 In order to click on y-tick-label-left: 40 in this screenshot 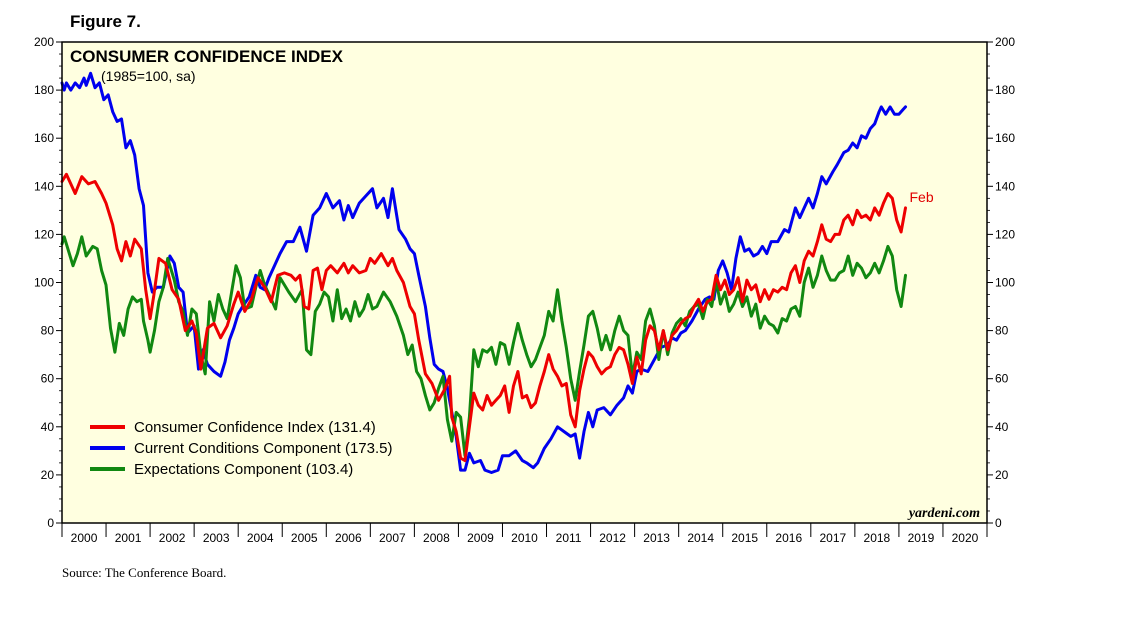, I will do `click(48, 427)`.